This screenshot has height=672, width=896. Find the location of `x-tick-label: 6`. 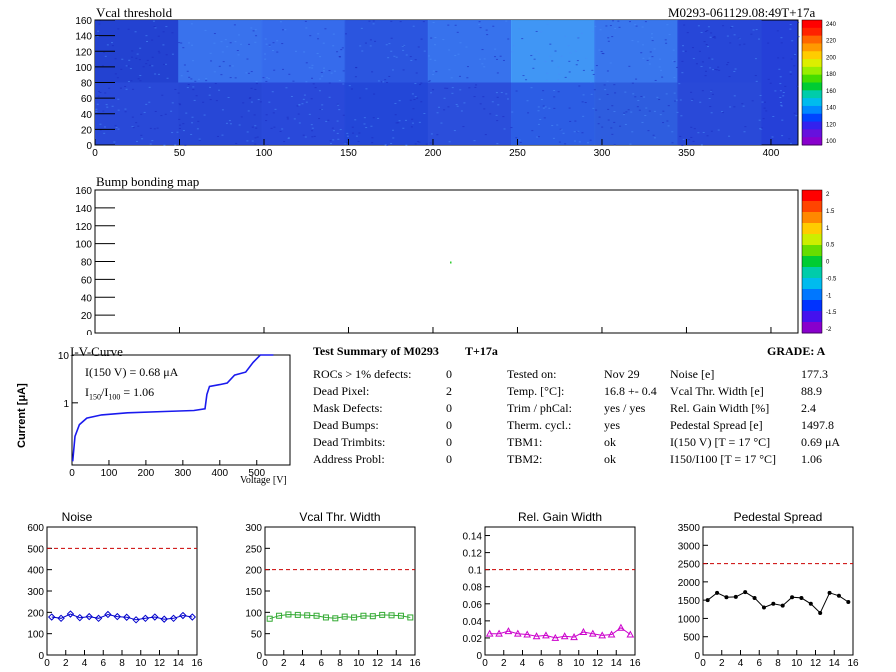

x-tick-label: 6 is located at coordinates (541, 663).